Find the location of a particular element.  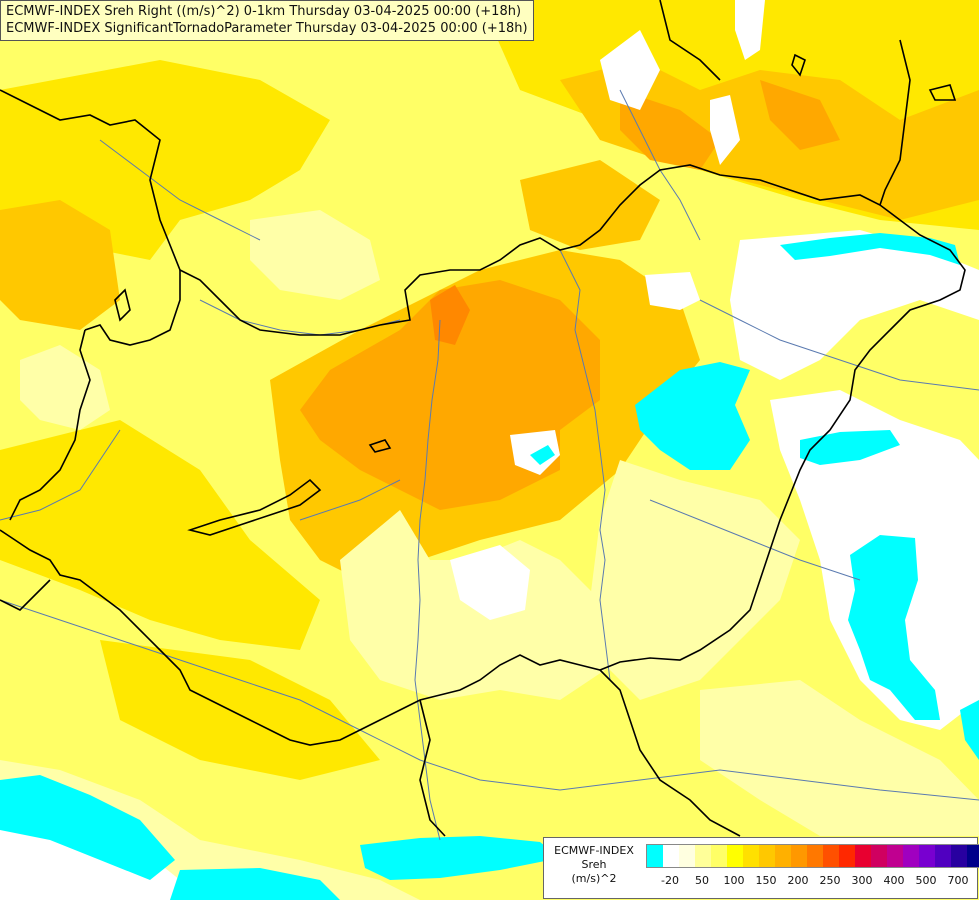

legend-title-model: ECMWF-INDEX is located at coordinates (594, 850).